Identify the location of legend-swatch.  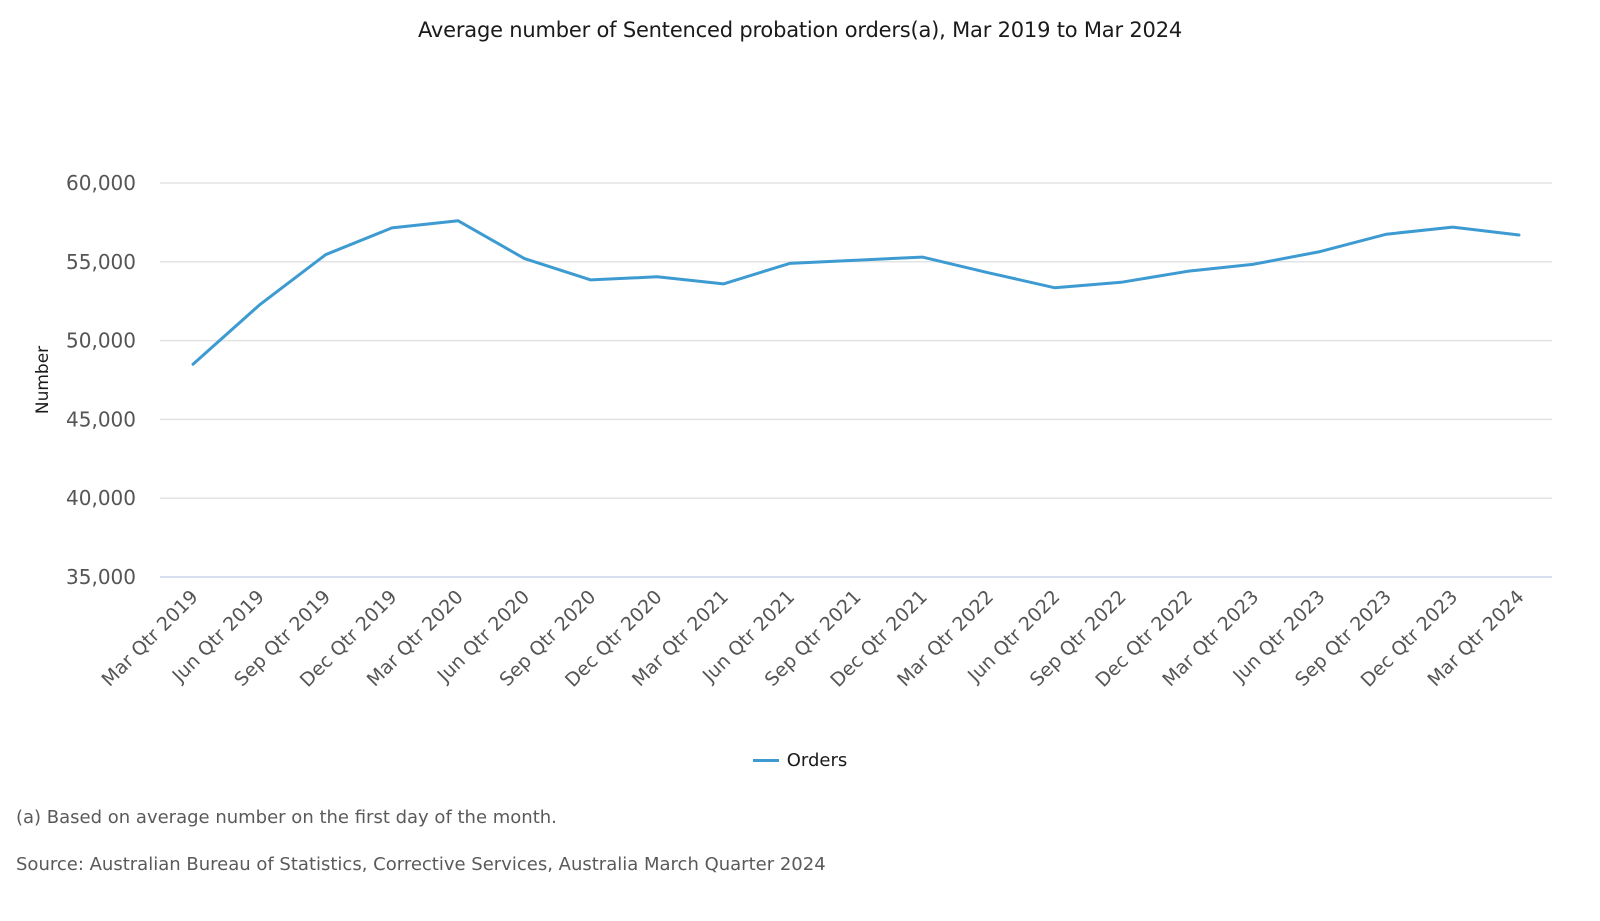
(765, 760).